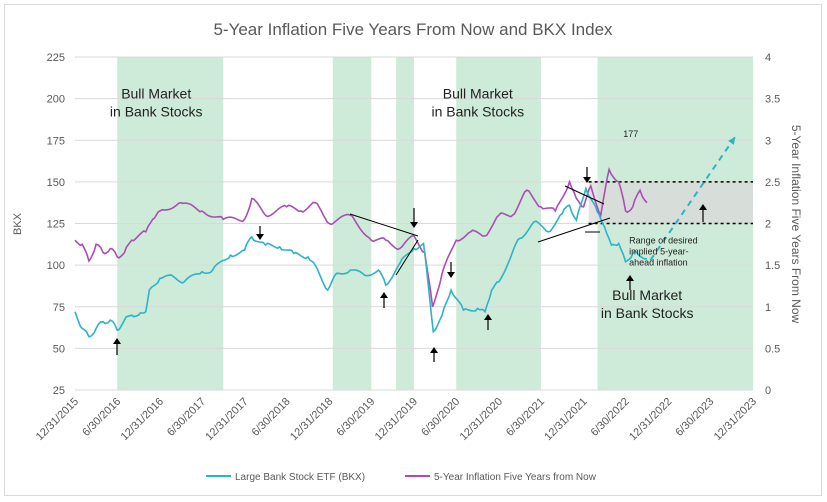  I want to click on annotation-text: 177, so click(630, 134).